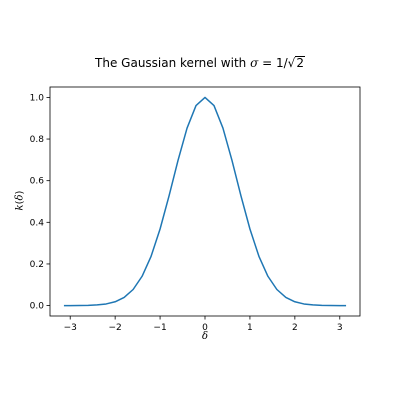 This screenshot has width=400, height=400. What do you see at coordinates (37, 265) in the screenshot?
I see `y-tick-label: 0.2` at bounding box center [37, 265].